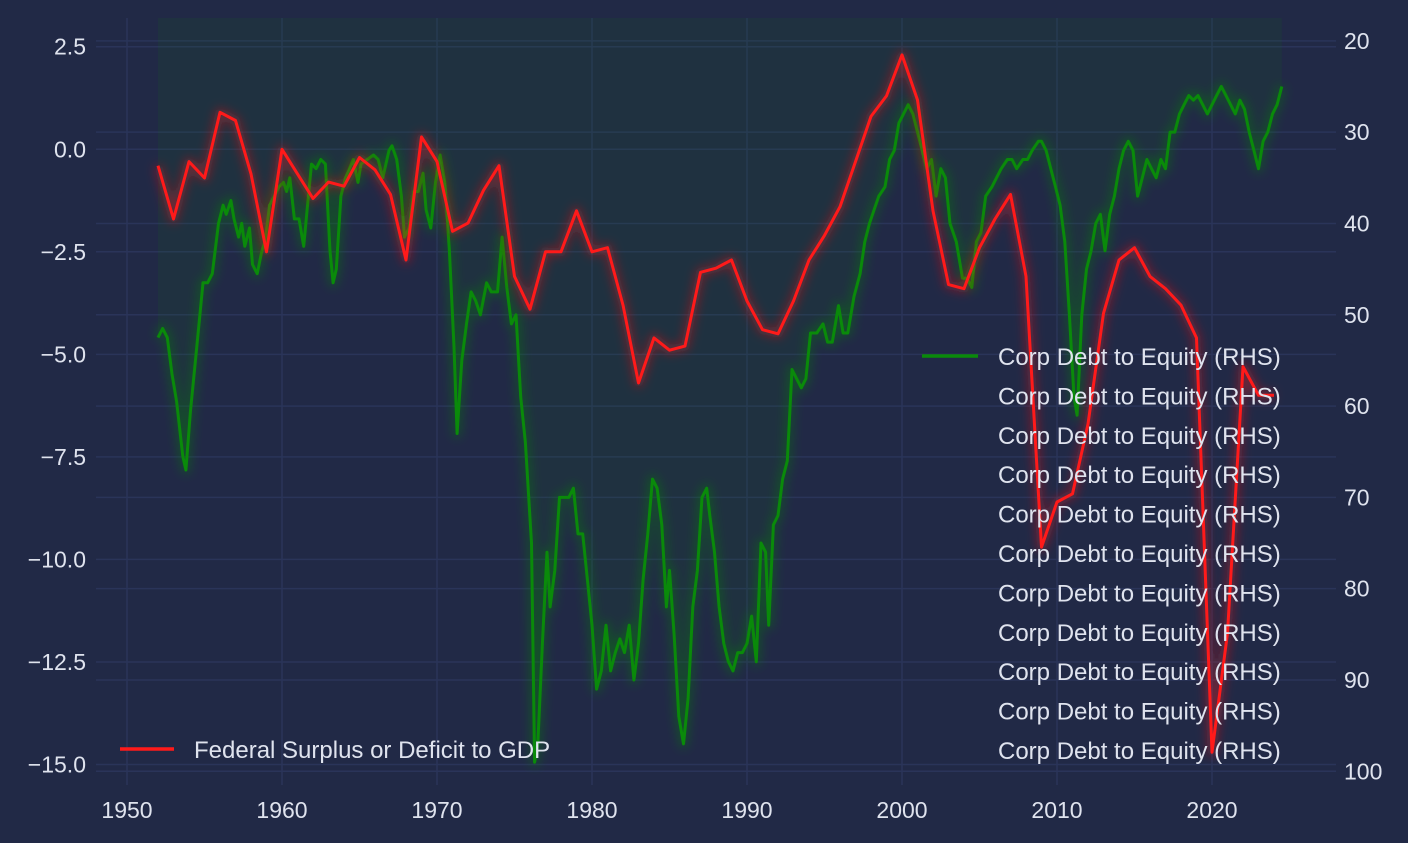 This screenshot has height=843, width=1408. What do you see at coordinates (70, 149) in the screenshot?
I see `y-left-tick-label: 0.0` at bounding box center [70, 149].